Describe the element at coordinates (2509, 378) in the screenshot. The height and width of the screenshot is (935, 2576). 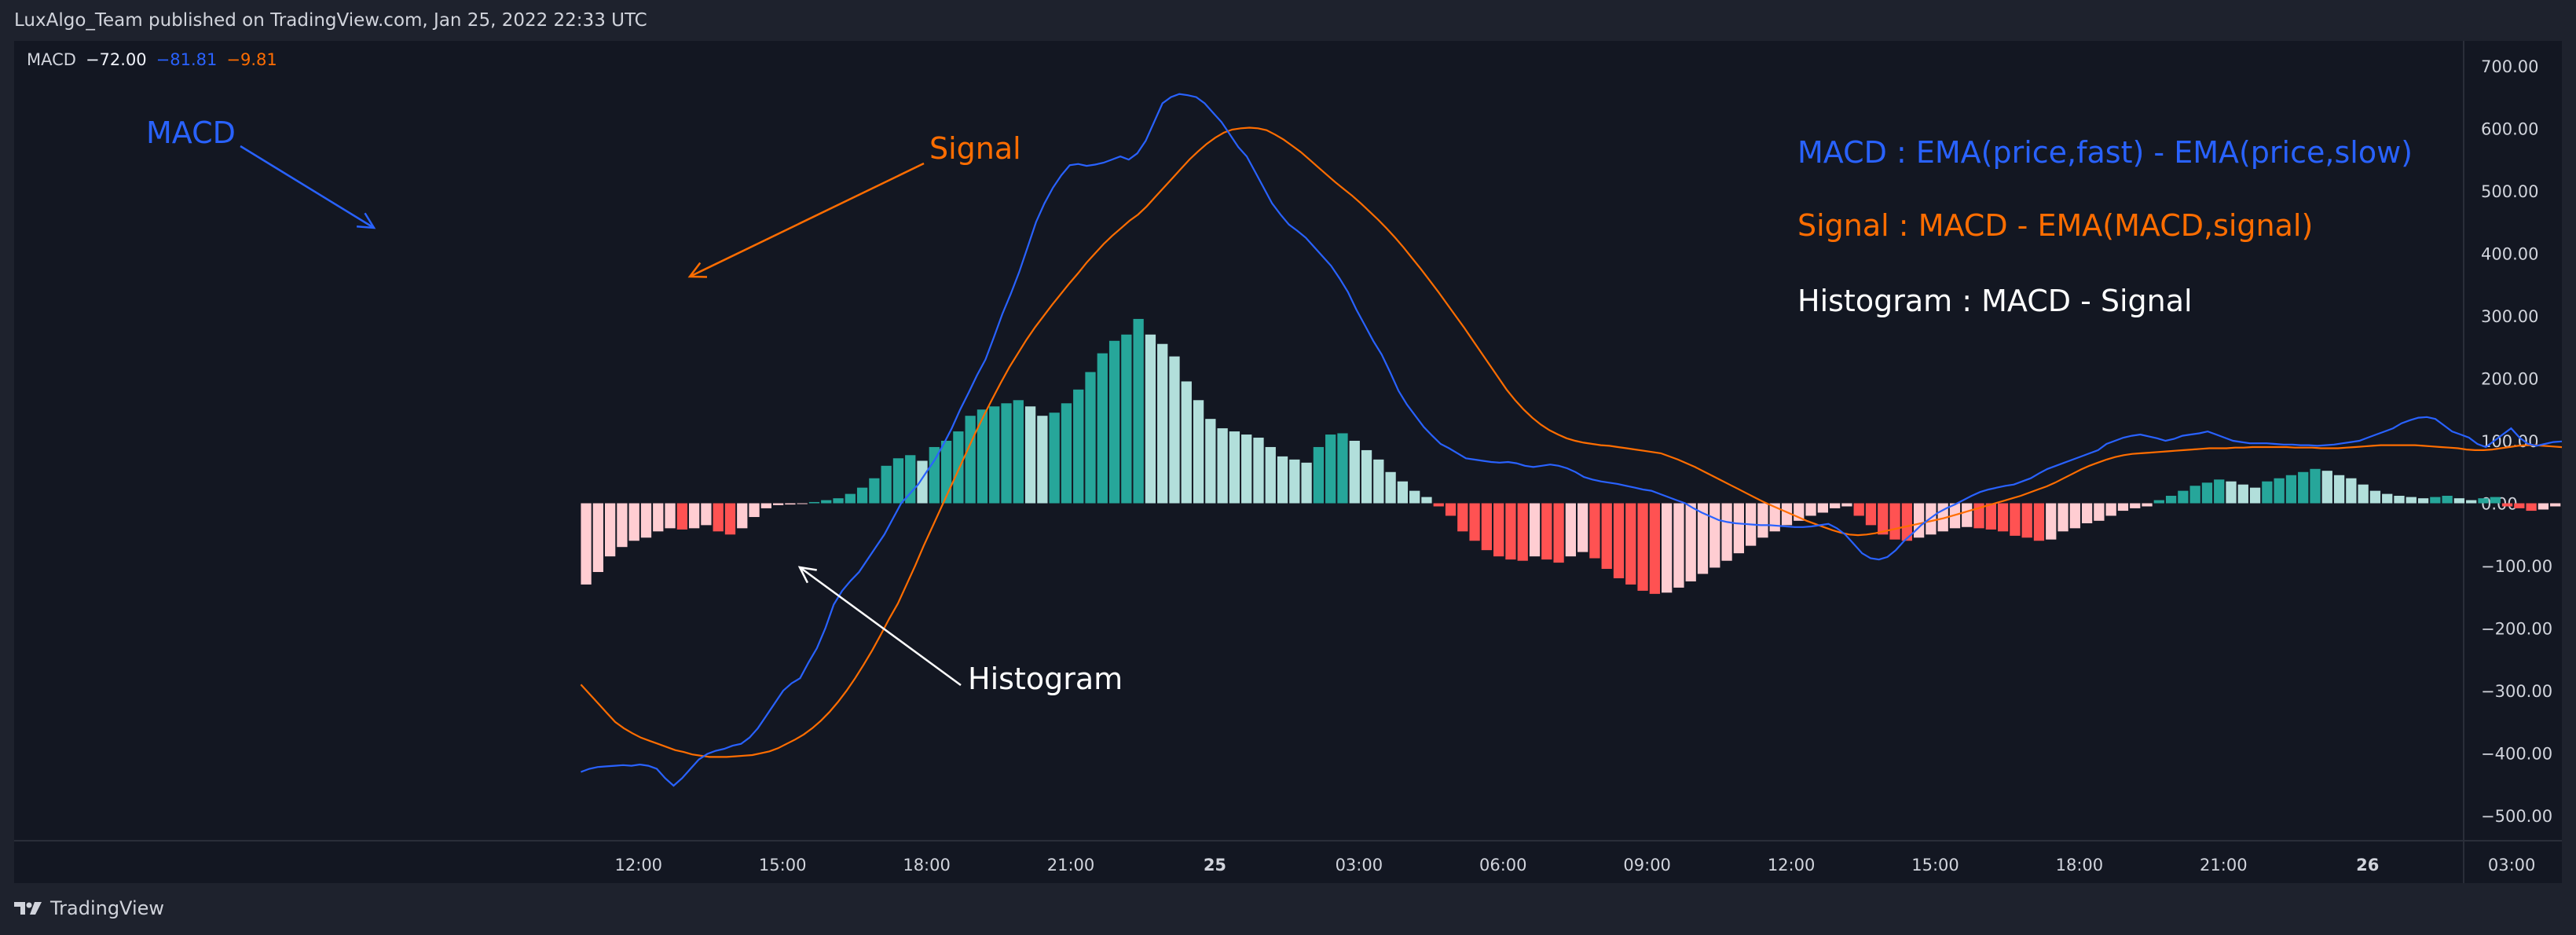
I see `y-tick-label: 200.00` at that location.